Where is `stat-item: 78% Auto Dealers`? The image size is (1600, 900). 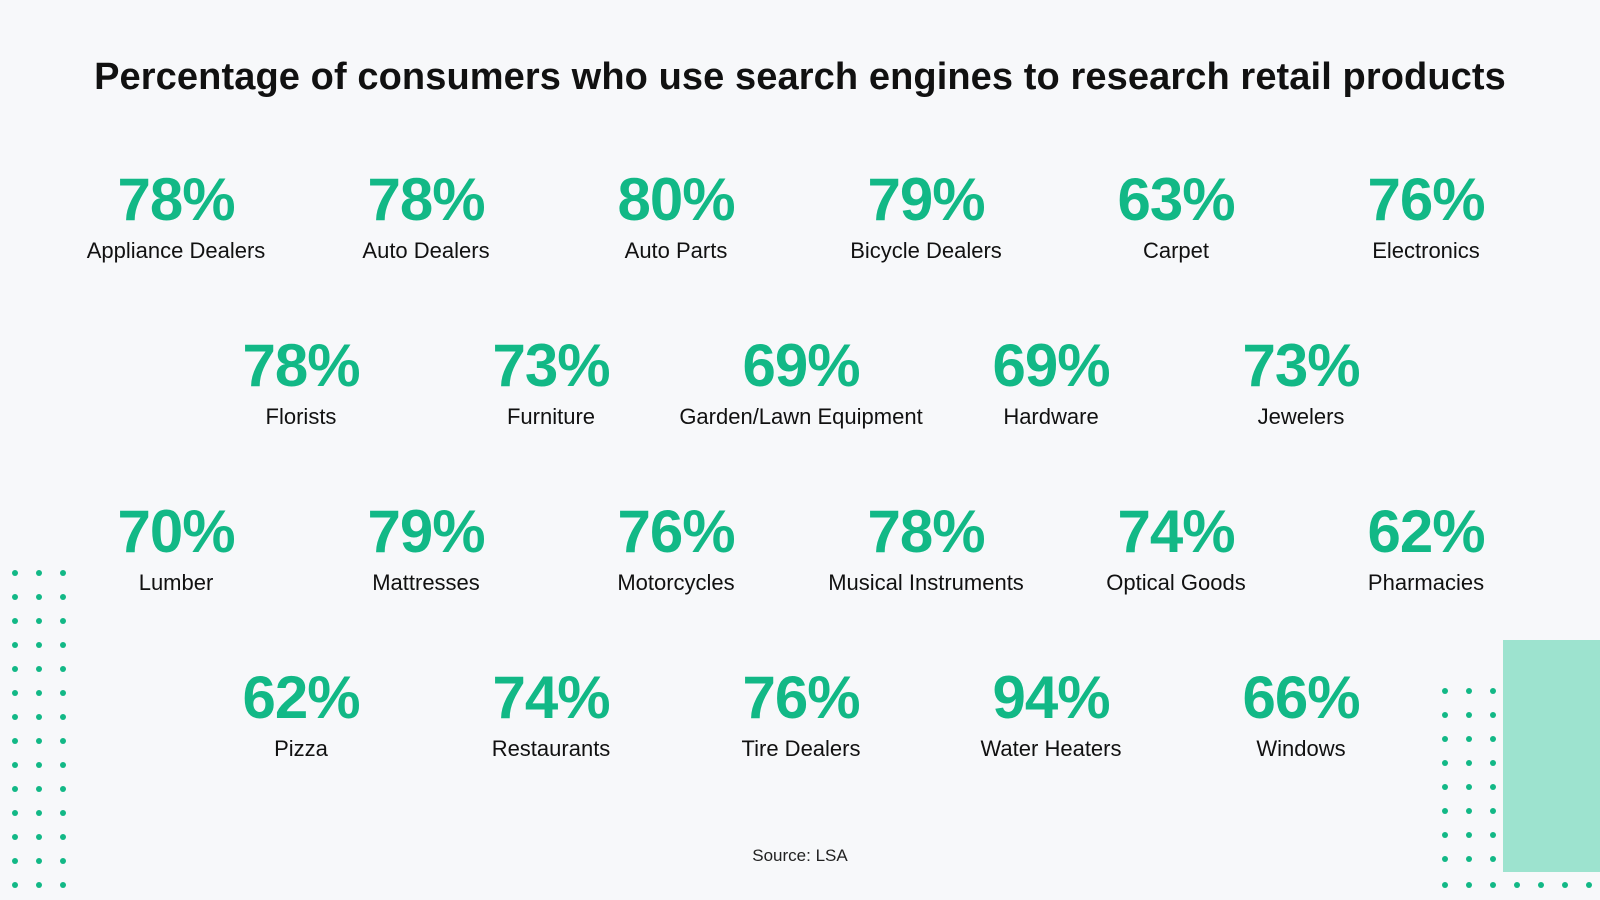 stat-item: 78% Auto Dealers is located at coordinates (426, 216).